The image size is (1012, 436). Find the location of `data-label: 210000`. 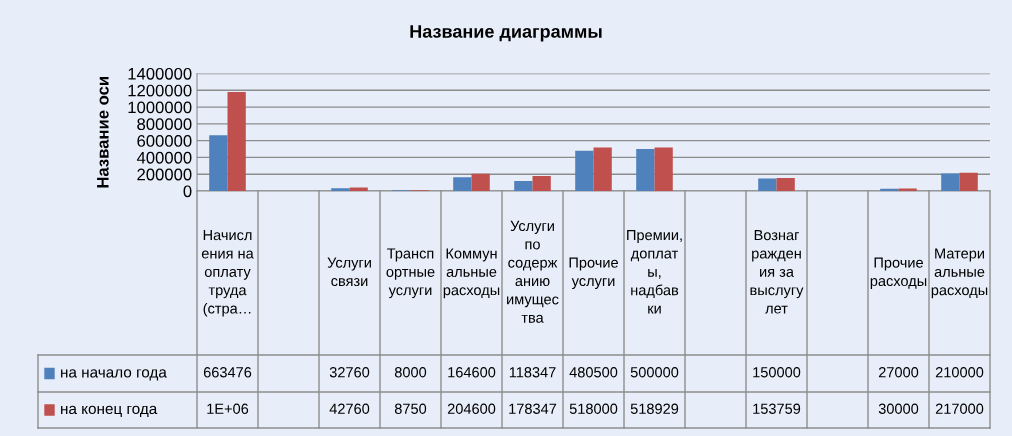

data-label: 210000 is located at coordinates (959, 372).